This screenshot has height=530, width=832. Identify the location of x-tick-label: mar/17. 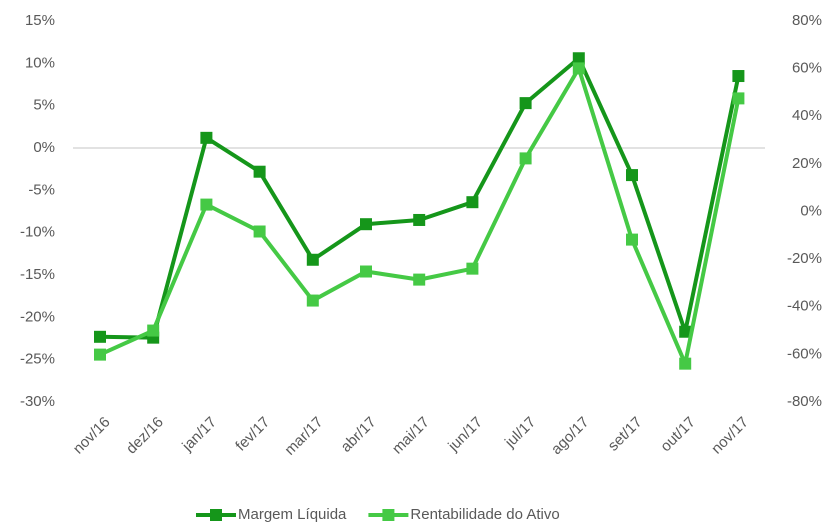
(303, 436).